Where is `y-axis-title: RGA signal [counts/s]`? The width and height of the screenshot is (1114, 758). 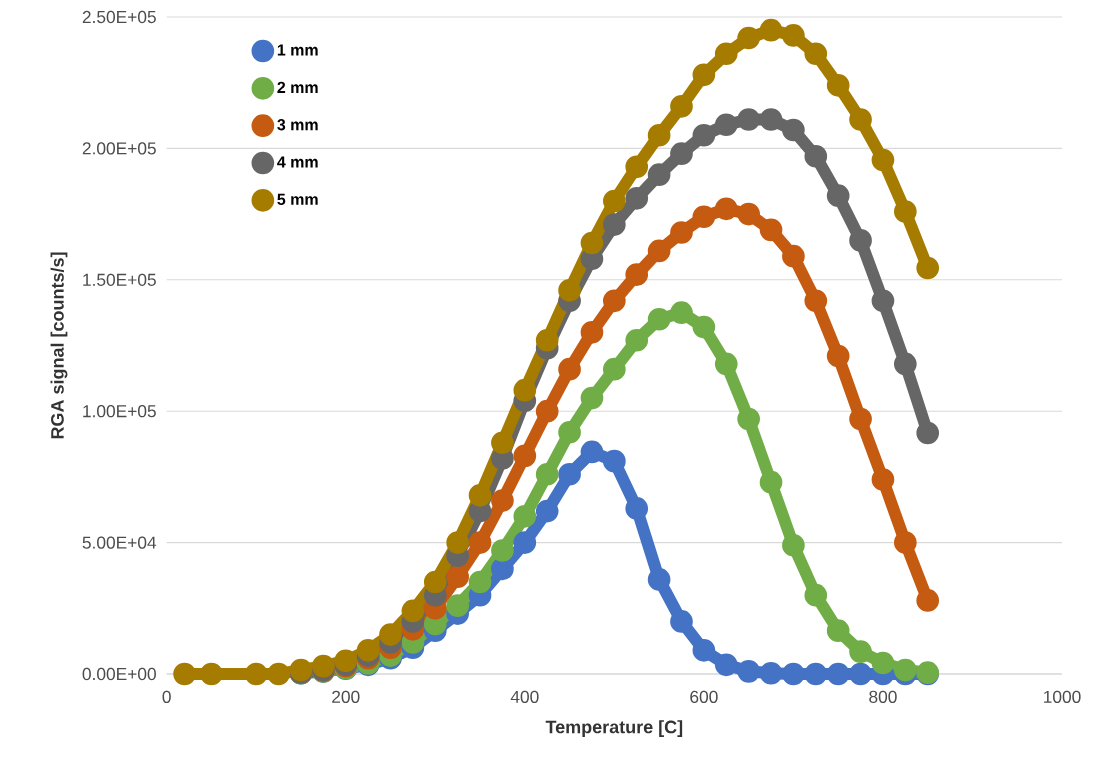 y-axis-title: RGA signal [counts/s] is located at coordinates (59, 345).